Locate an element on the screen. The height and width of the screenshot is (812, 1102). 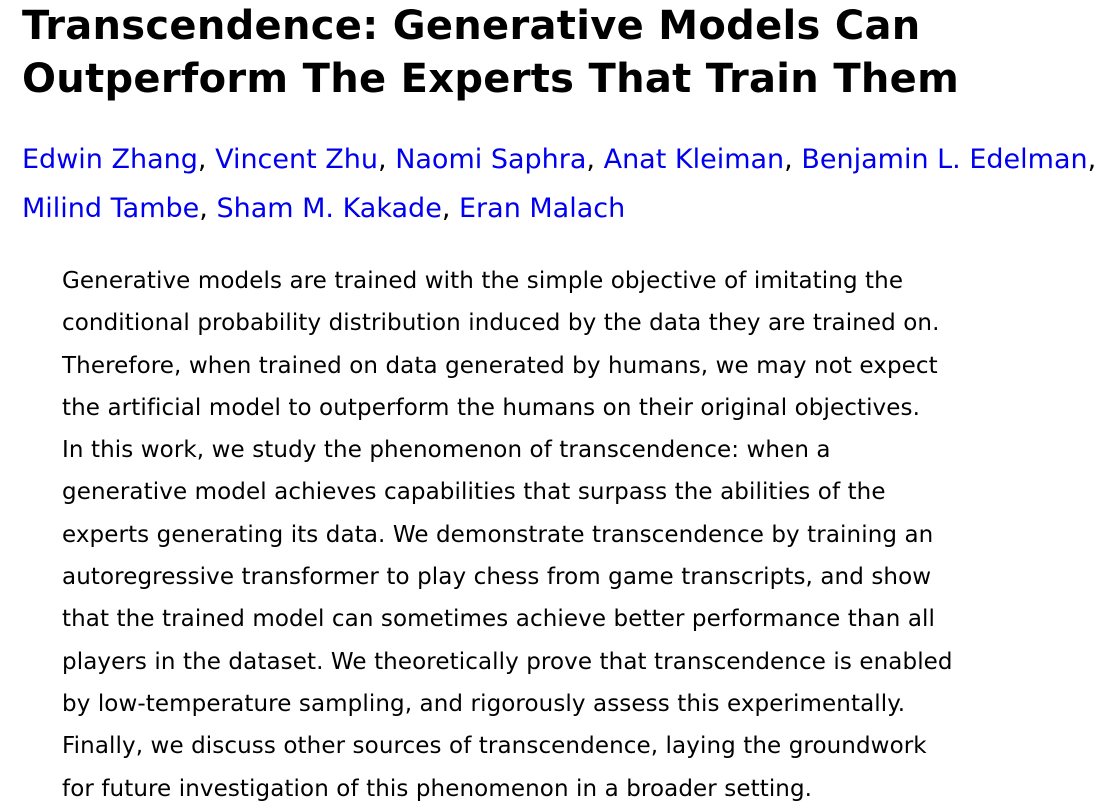
author-link: Edwin Zhang is located at coordinates (110, 159).